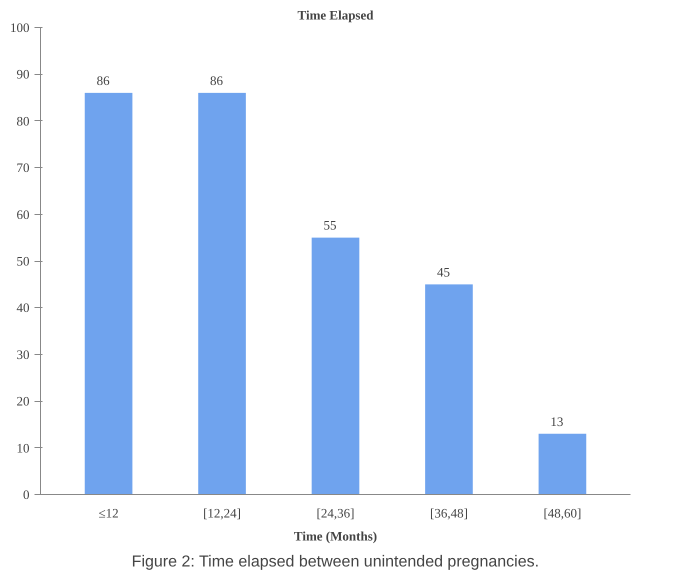 The image size is (678, 583). Describe the element at coordinates (449, 513) in the screenshot. I see `x-tick-label: [36,48]` at that location.